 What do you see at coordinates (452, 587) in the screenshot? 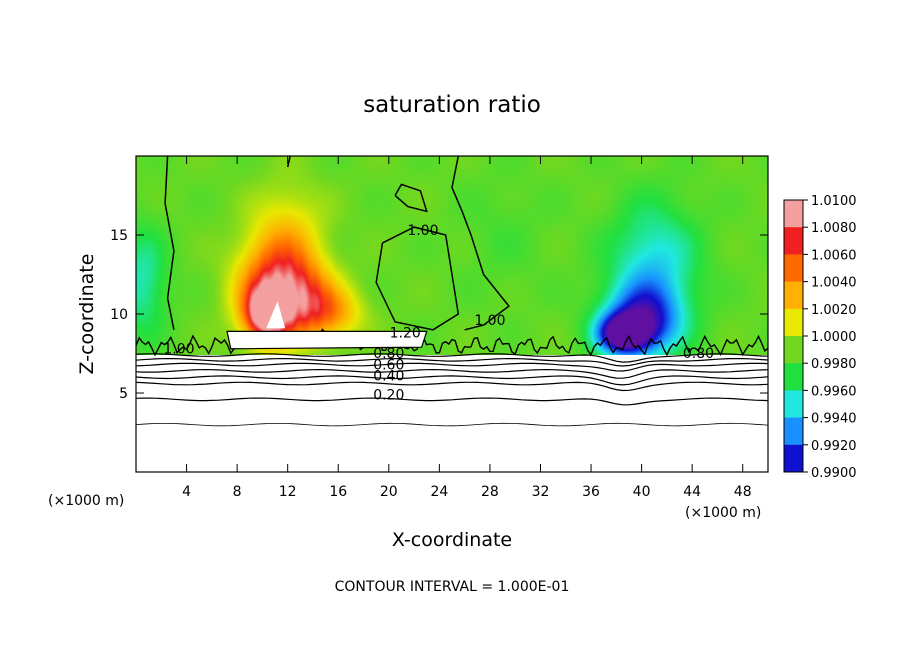
I see `contour-interval-note: CONTOUR INTERVAL = 1.000E-01` at bounding box center [452, 587].